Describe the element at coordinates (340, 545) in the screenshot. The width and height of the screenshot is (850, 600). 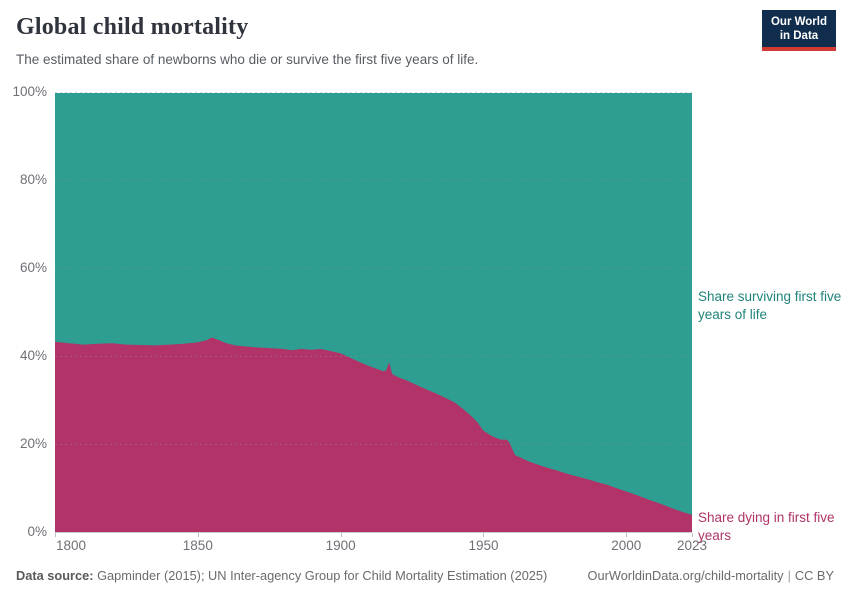
I see `x-tick-label: 1900` at that location.